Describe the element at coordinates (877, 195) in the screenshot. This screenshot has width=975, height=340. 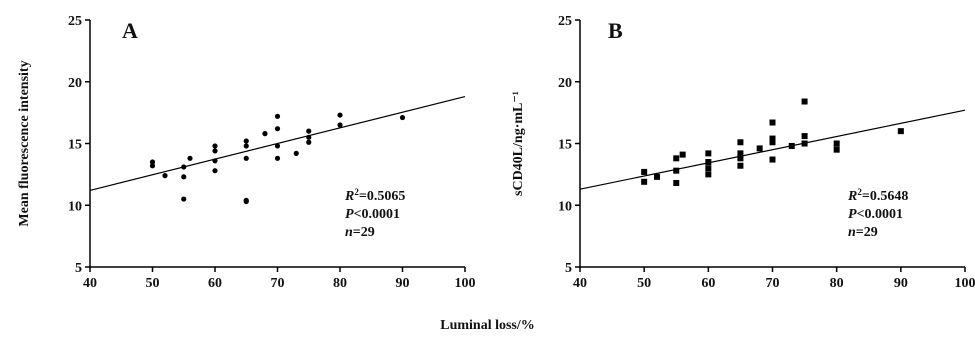
I see `stat-annotation: R2=0.5648` at that location.